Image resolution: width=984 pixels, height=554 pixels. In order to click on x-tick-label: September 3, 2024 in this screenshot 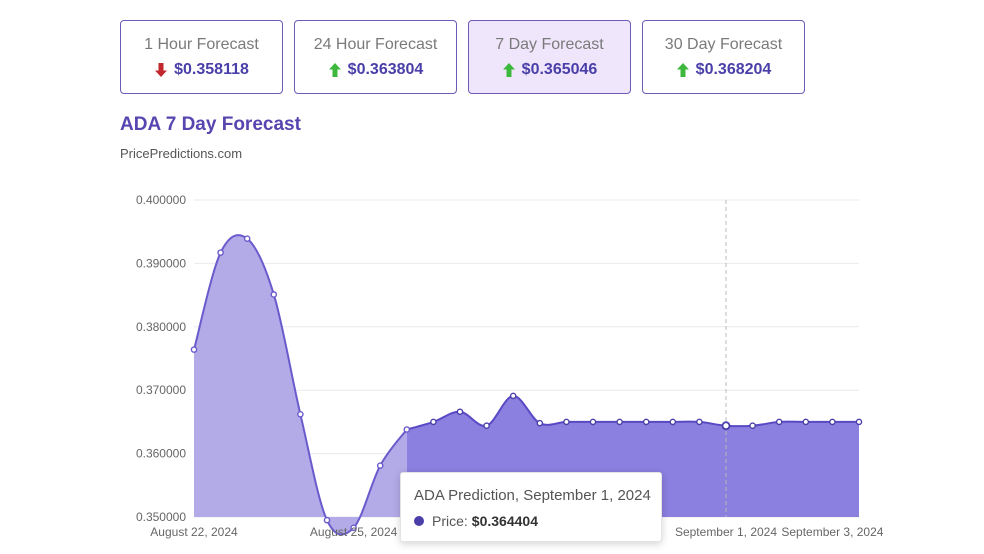, I will do `click(832, 532)`.